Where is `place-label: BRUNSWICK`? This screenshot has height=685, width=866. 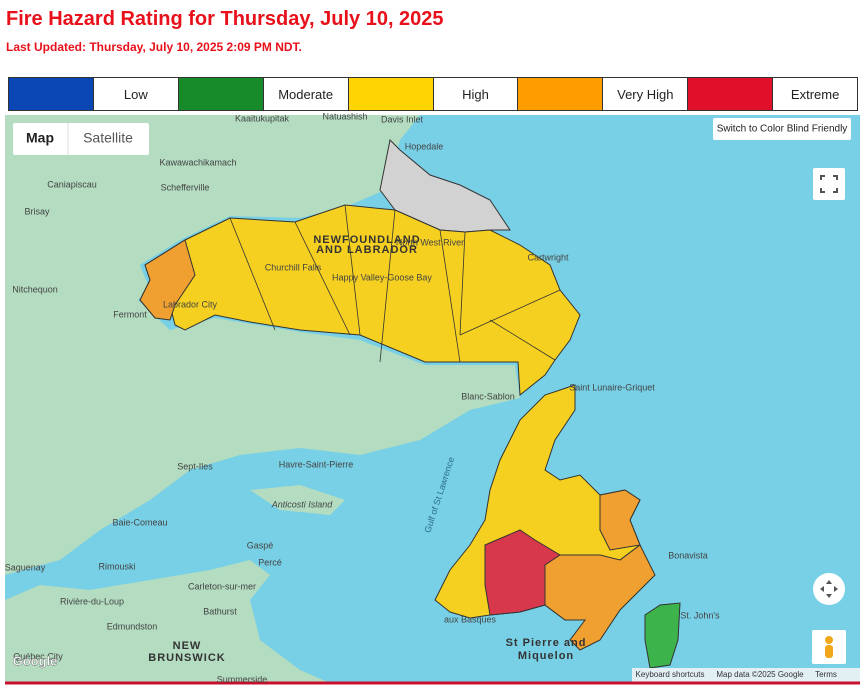 place-label: BRUNSWICK is located at coordinates (186, 658).